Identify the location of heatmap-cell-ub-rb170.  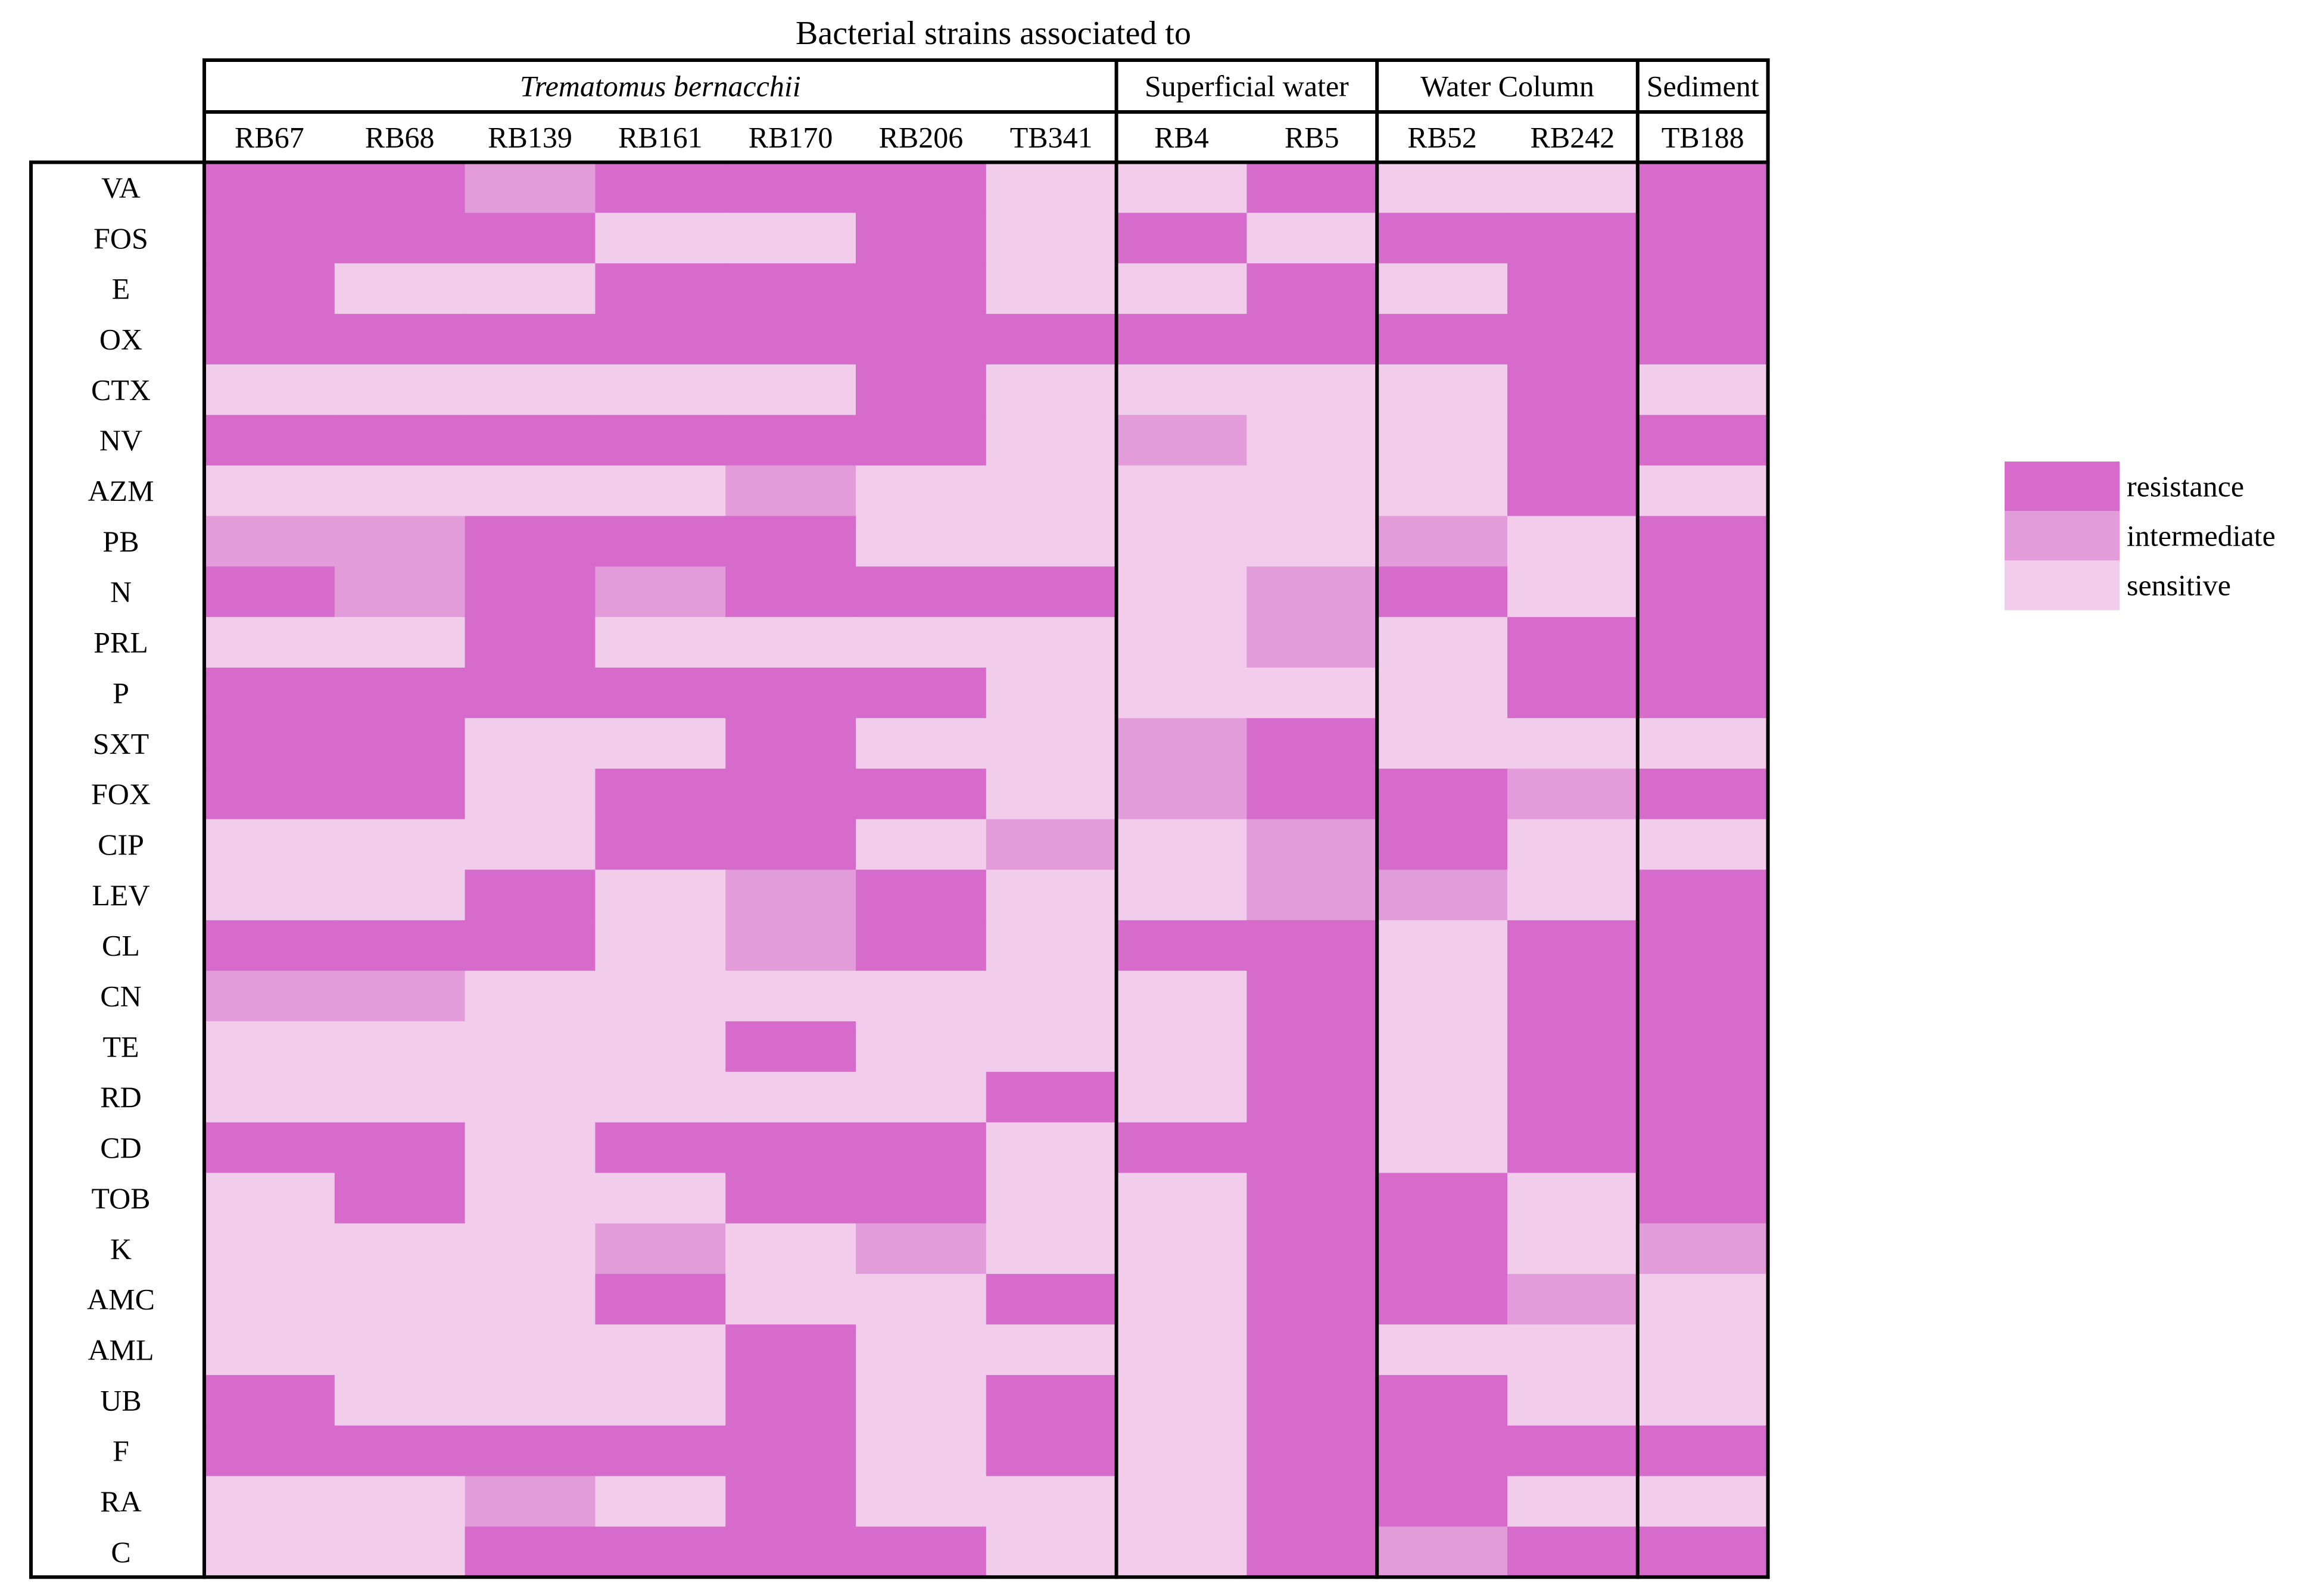
(790, 1400).